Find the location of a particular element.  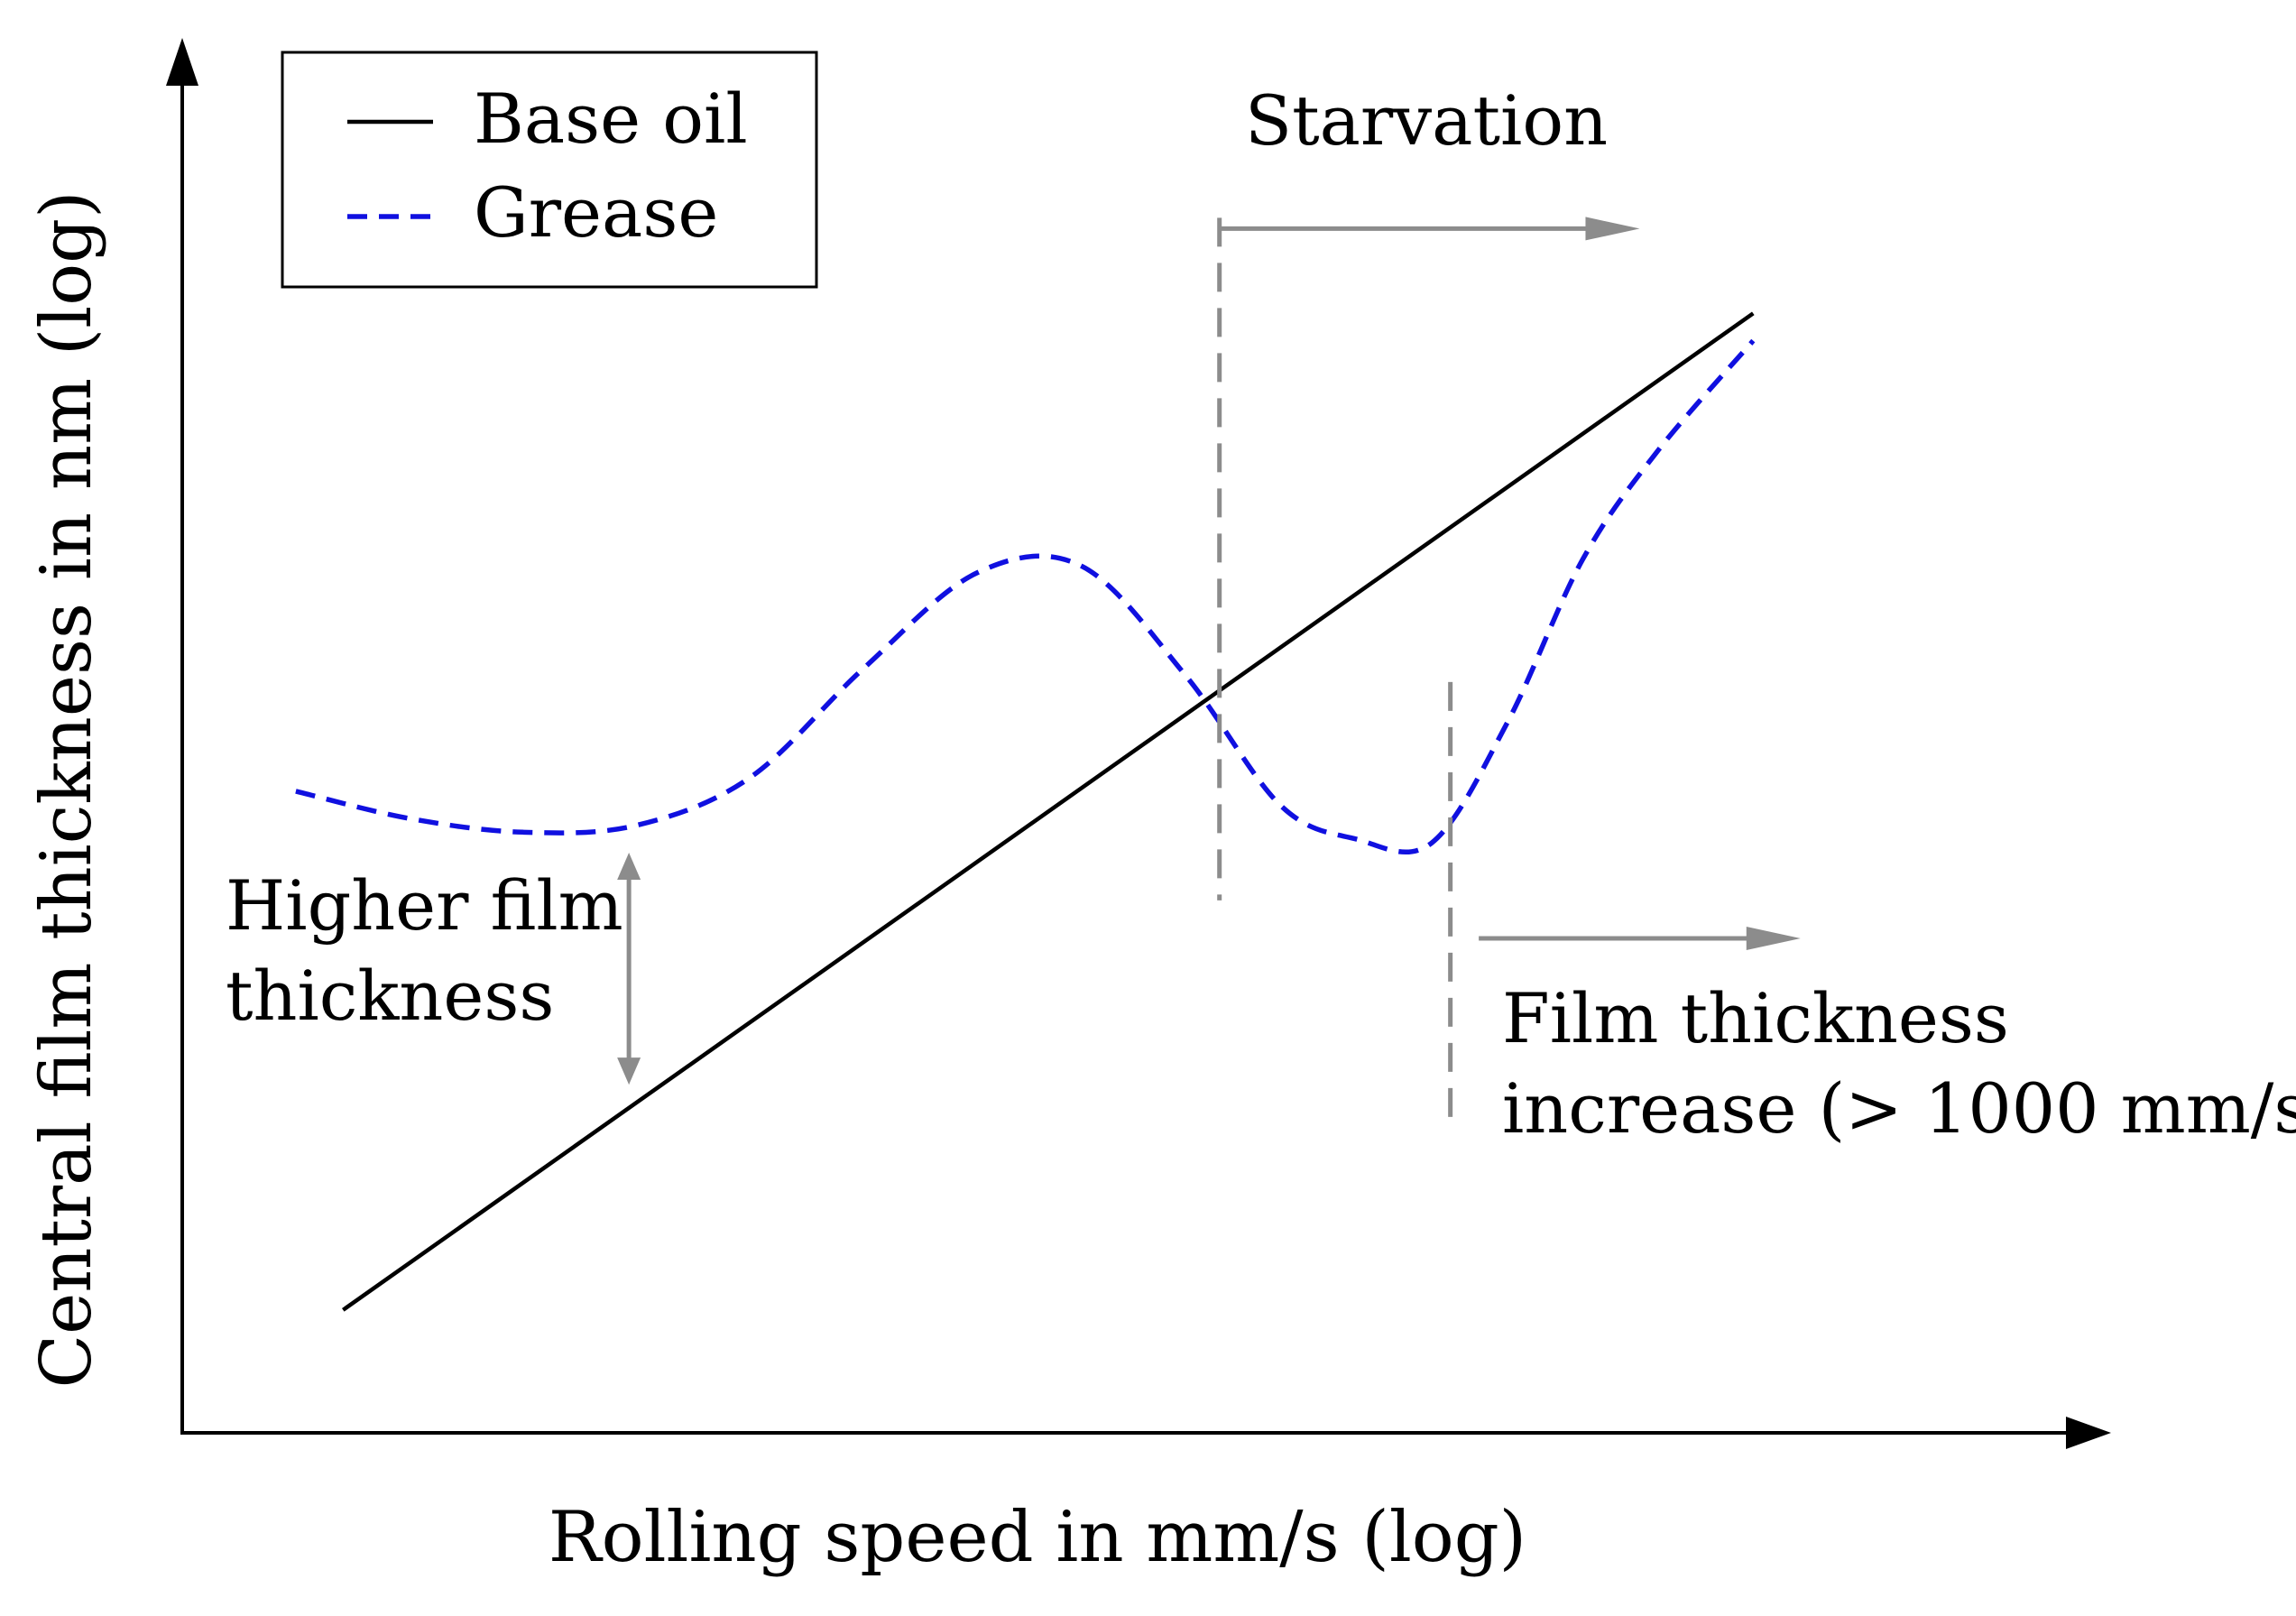

starvation-label: Starvation is located at coordinates (1427, 120).